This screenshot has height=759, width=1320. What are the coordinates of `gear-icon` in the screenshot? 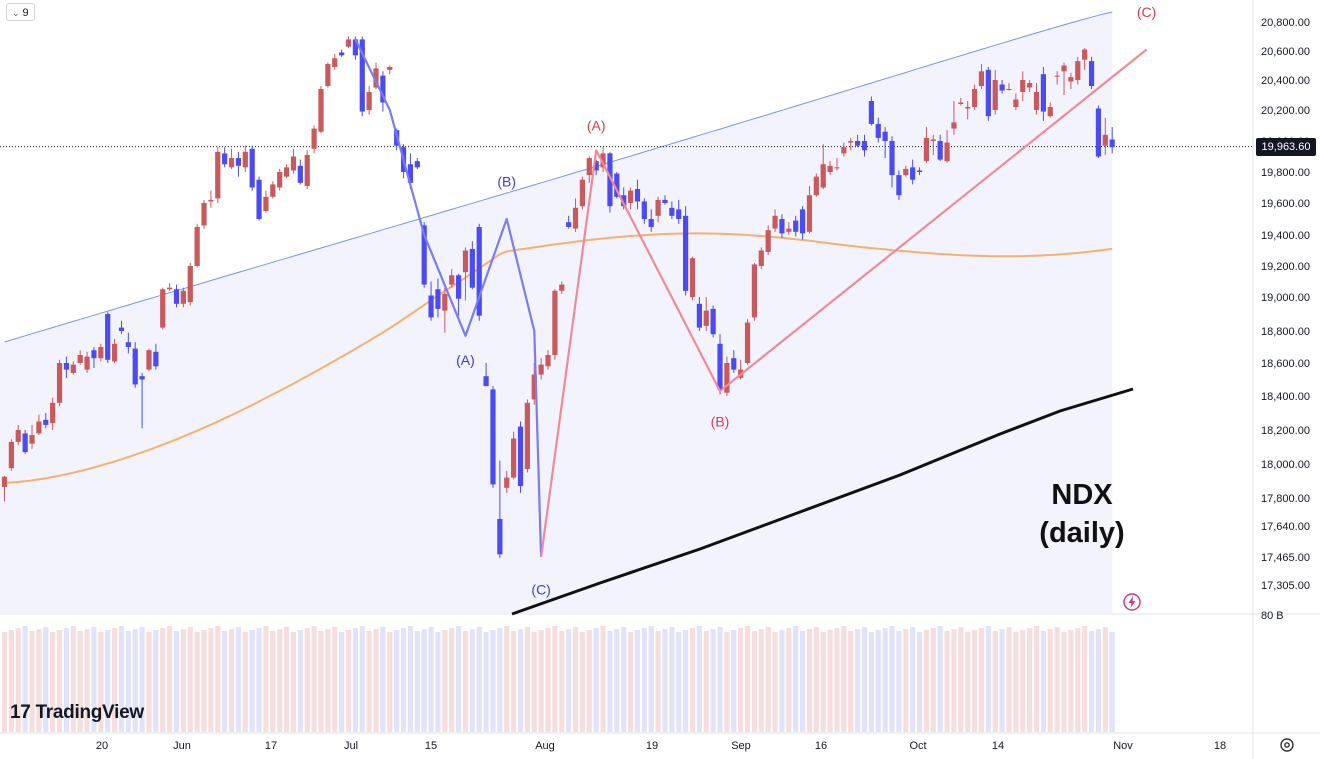 It's located at (1287, 745).